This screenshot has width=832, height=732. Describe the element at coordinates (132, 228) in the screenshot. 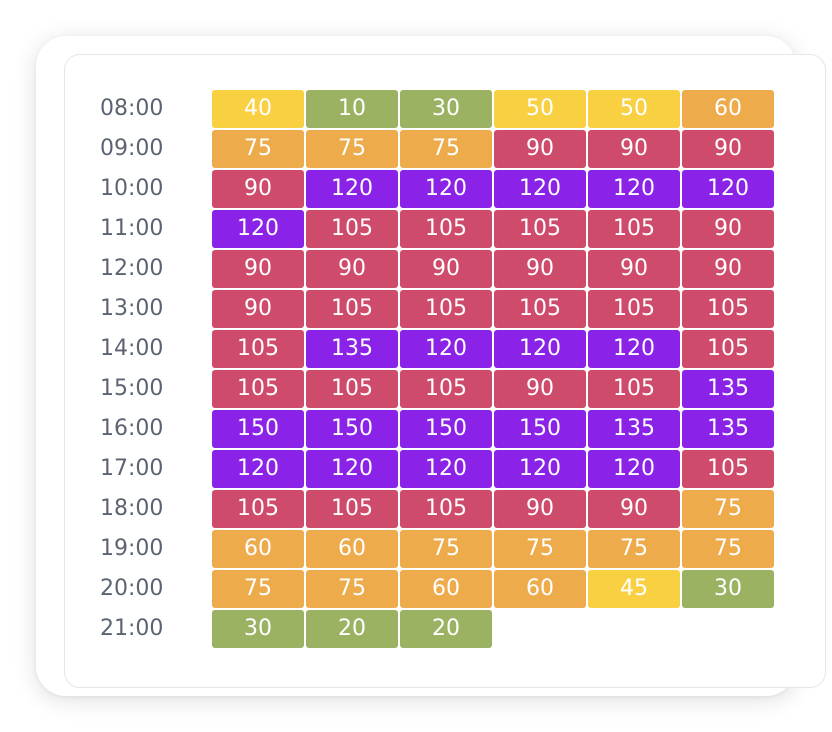

I see `row-label: 11:00` at that location.